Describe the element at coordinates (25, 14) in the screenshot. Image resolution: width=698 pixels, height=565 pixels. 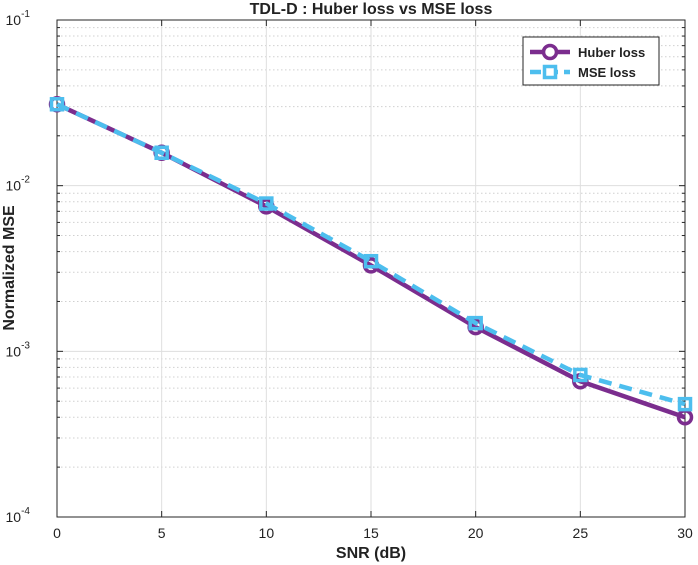
I see `y-tick-exponent: -1` at that location.